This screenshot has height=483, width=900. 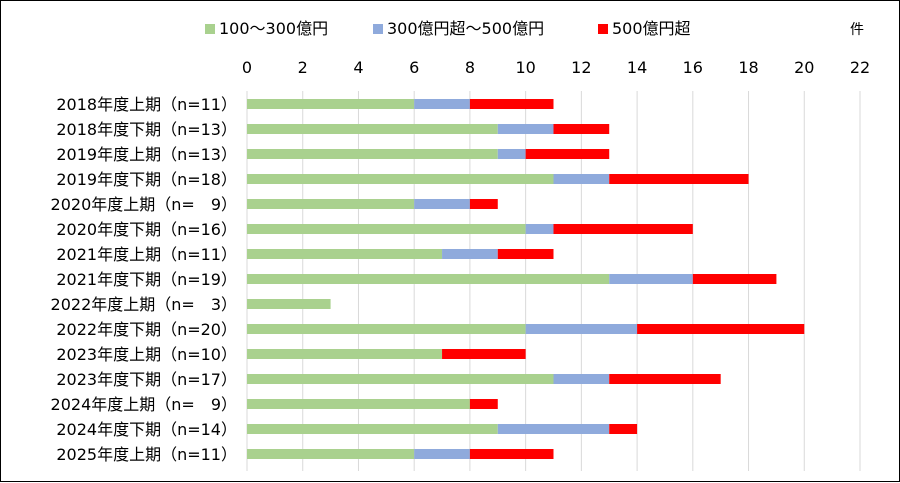 What do you see at coordinates (146, 454) in the screenshot?
I see `category-label: 2025年度上期（n=11）` at bounding box center [146, 454].